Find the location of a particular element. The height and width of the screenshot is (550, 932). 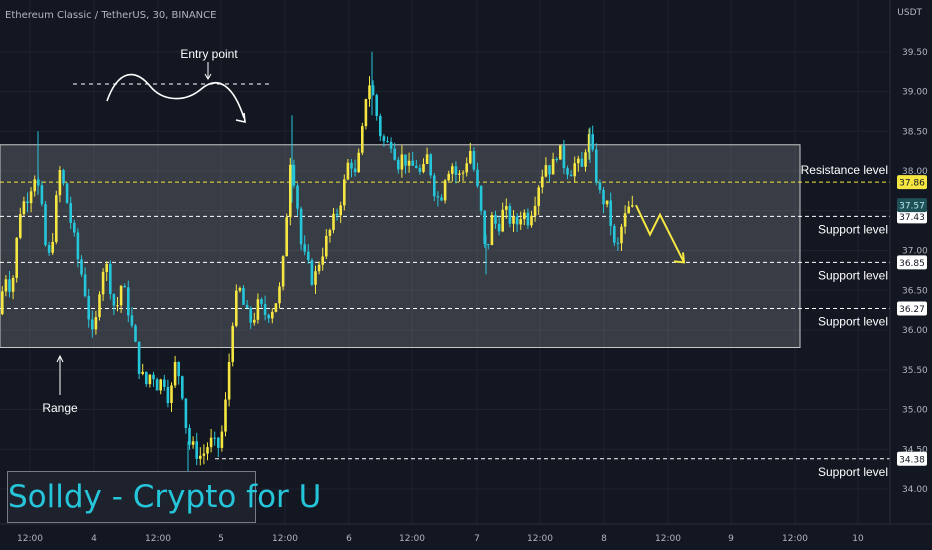

price-tick-label: 36.50 is located at coordinates (915, 291).